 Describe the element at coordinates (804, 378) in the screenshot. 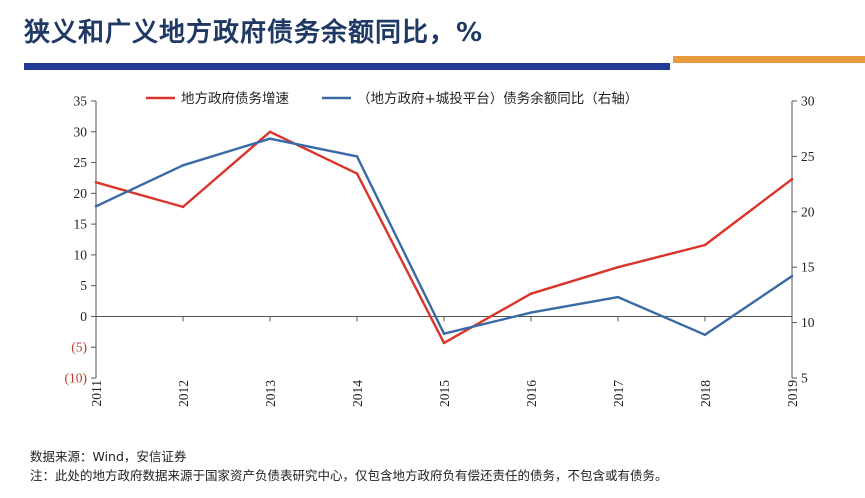

I see `y-right-tick-label: 5` at that location.